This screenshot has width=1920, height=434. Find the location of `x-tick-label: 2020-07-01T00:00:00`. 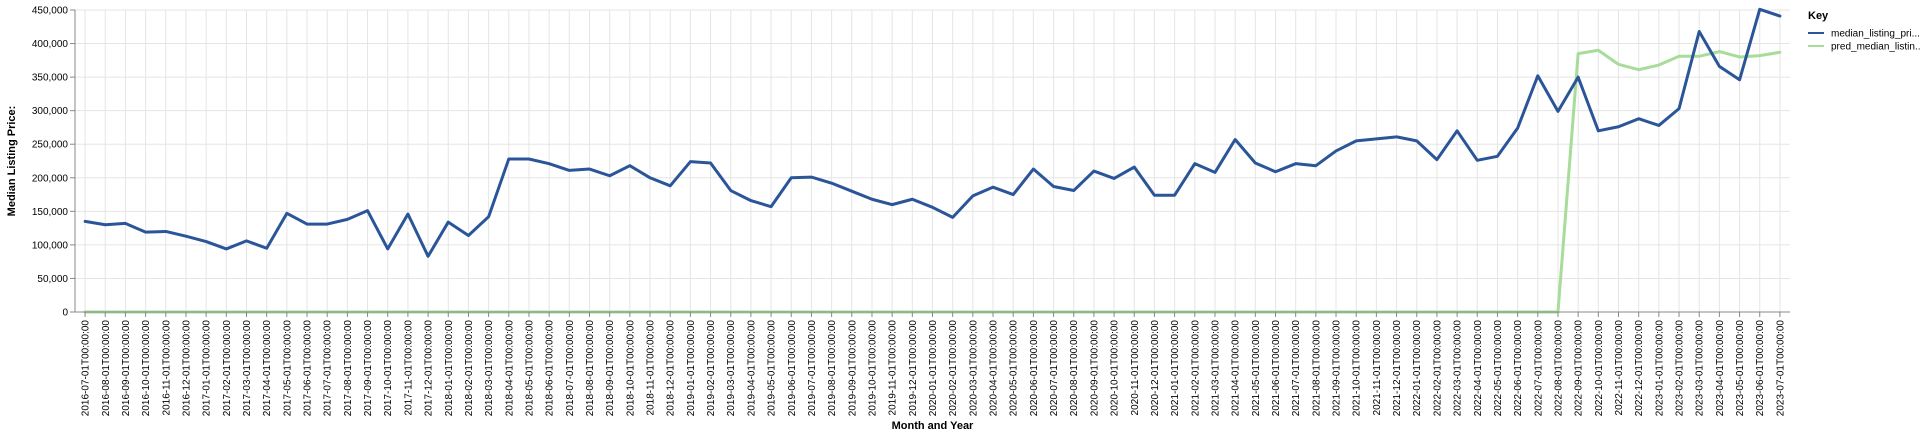

x-tick-label: 2020-07-01T00:00:00 is located at coordinates (1054, 368).